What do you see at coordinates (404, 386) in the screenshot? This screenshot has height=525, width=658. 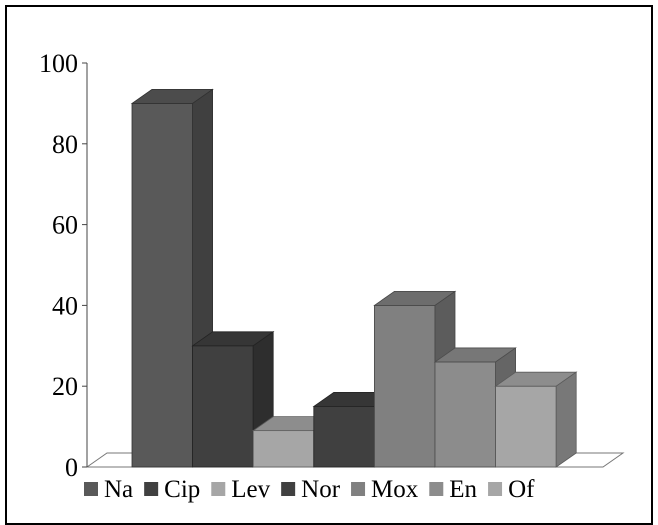 I see `bar-front-mox` at bounding box center [404, 386].